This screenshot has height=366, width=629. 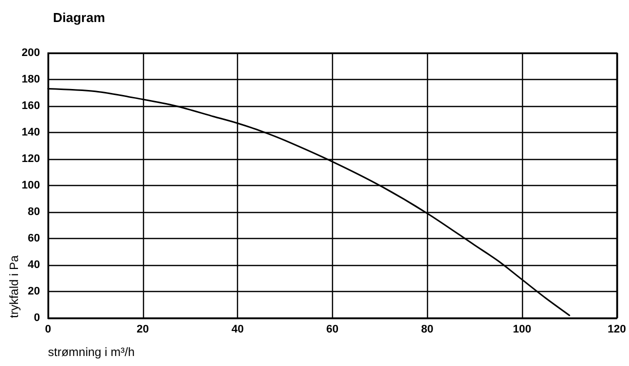 I want to click on y-tick-label: 0, so click(x=37, y=318).